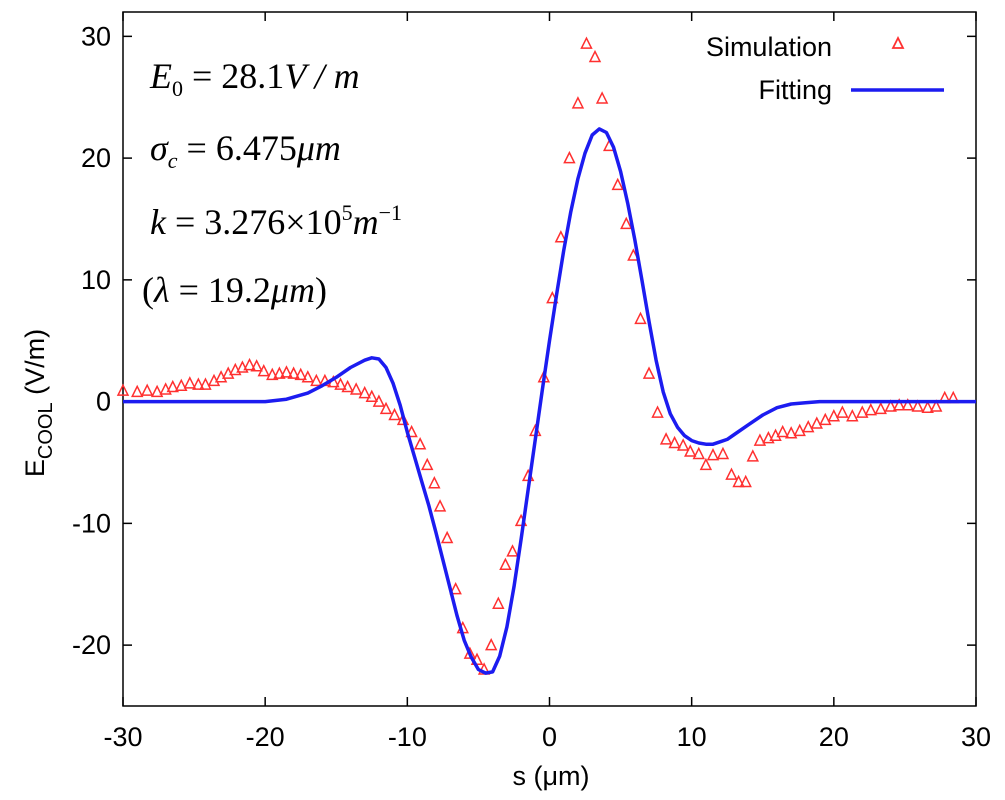  Describe the element at coordinates (96, 158) in the screenshot. I see `y-tick-label: 20` at that location.